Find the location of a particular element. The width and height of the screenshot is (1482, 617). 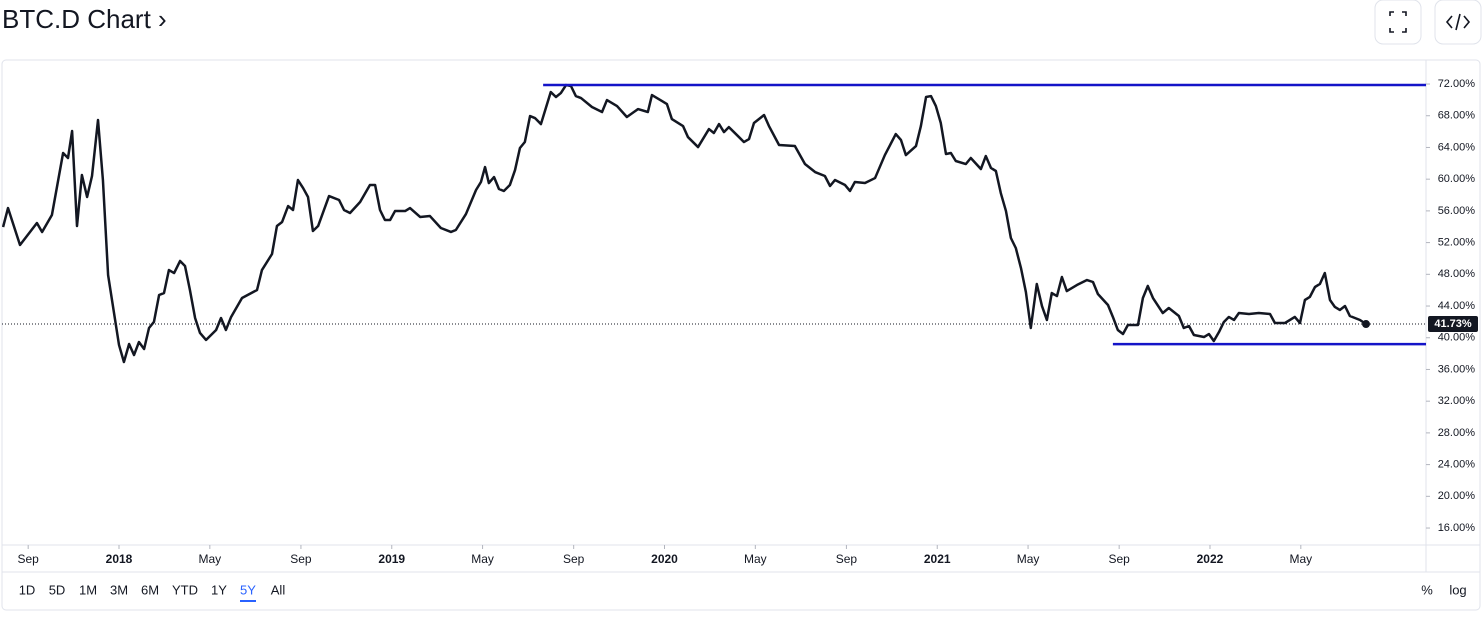

y-tick-label: 32.00% is located at coordinates (1457, 401).